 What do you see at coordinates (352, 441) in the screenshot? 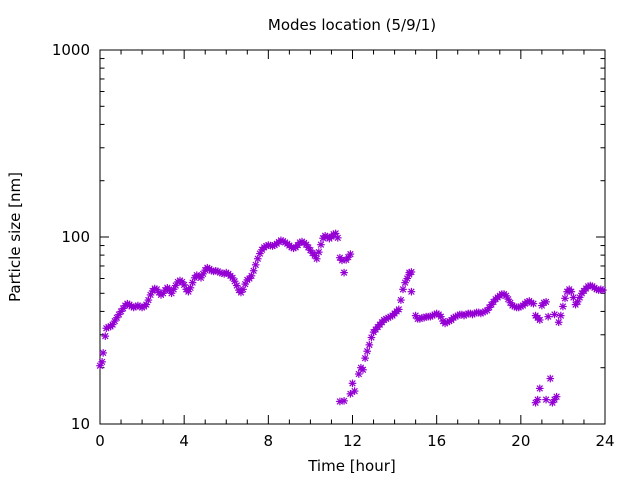
I see `x-tick-label: 12` at bounding box center [352, 441].